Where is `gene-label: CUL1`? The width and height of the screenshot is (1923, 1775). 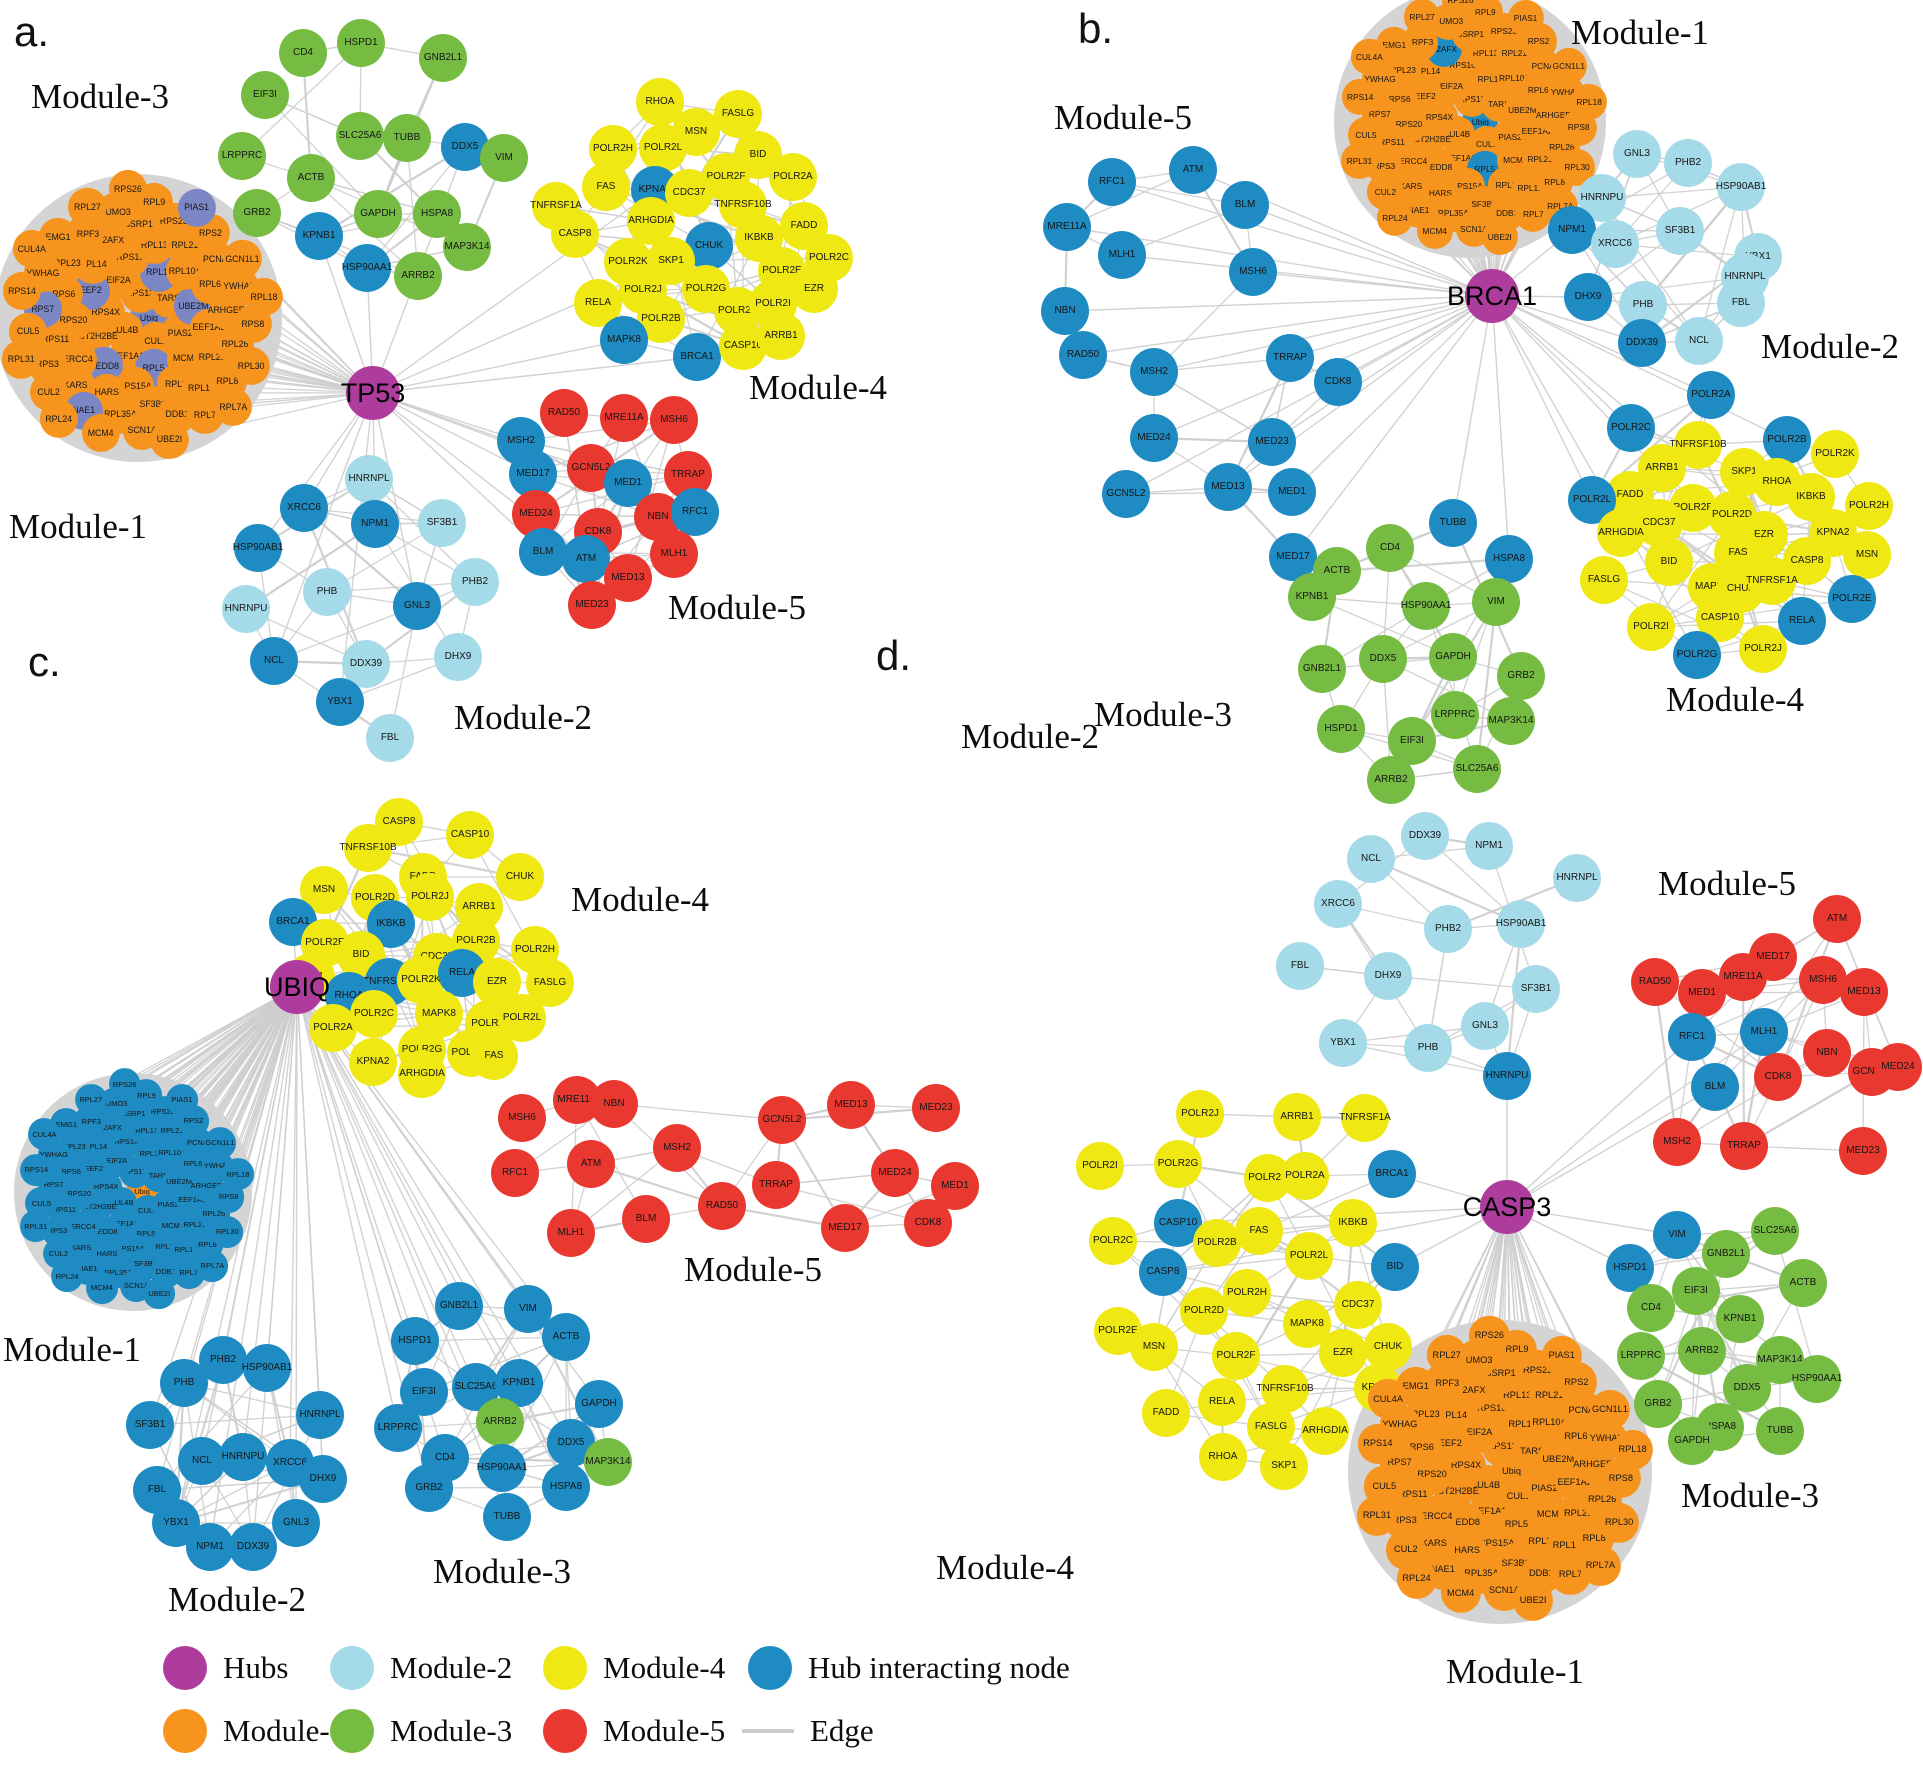
gene-label: CUL1 is located at coordinates (155, 340).